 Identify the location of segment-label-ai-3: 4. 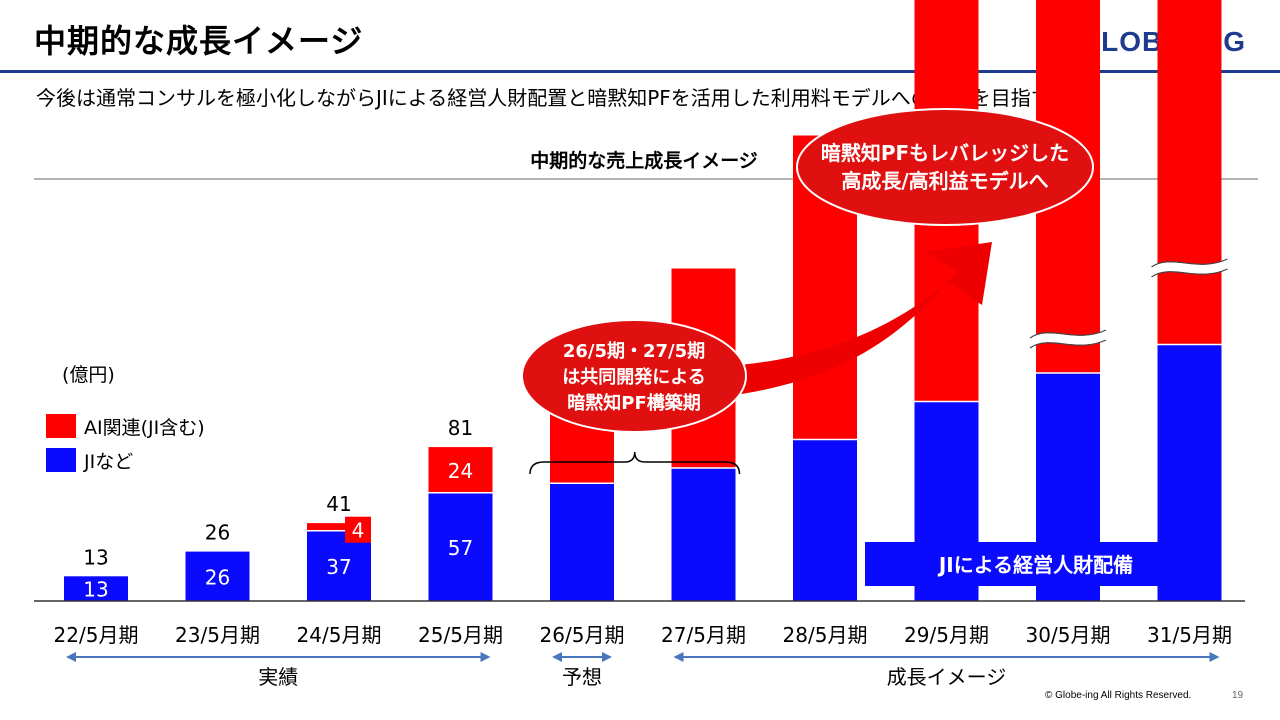
(358, 531).